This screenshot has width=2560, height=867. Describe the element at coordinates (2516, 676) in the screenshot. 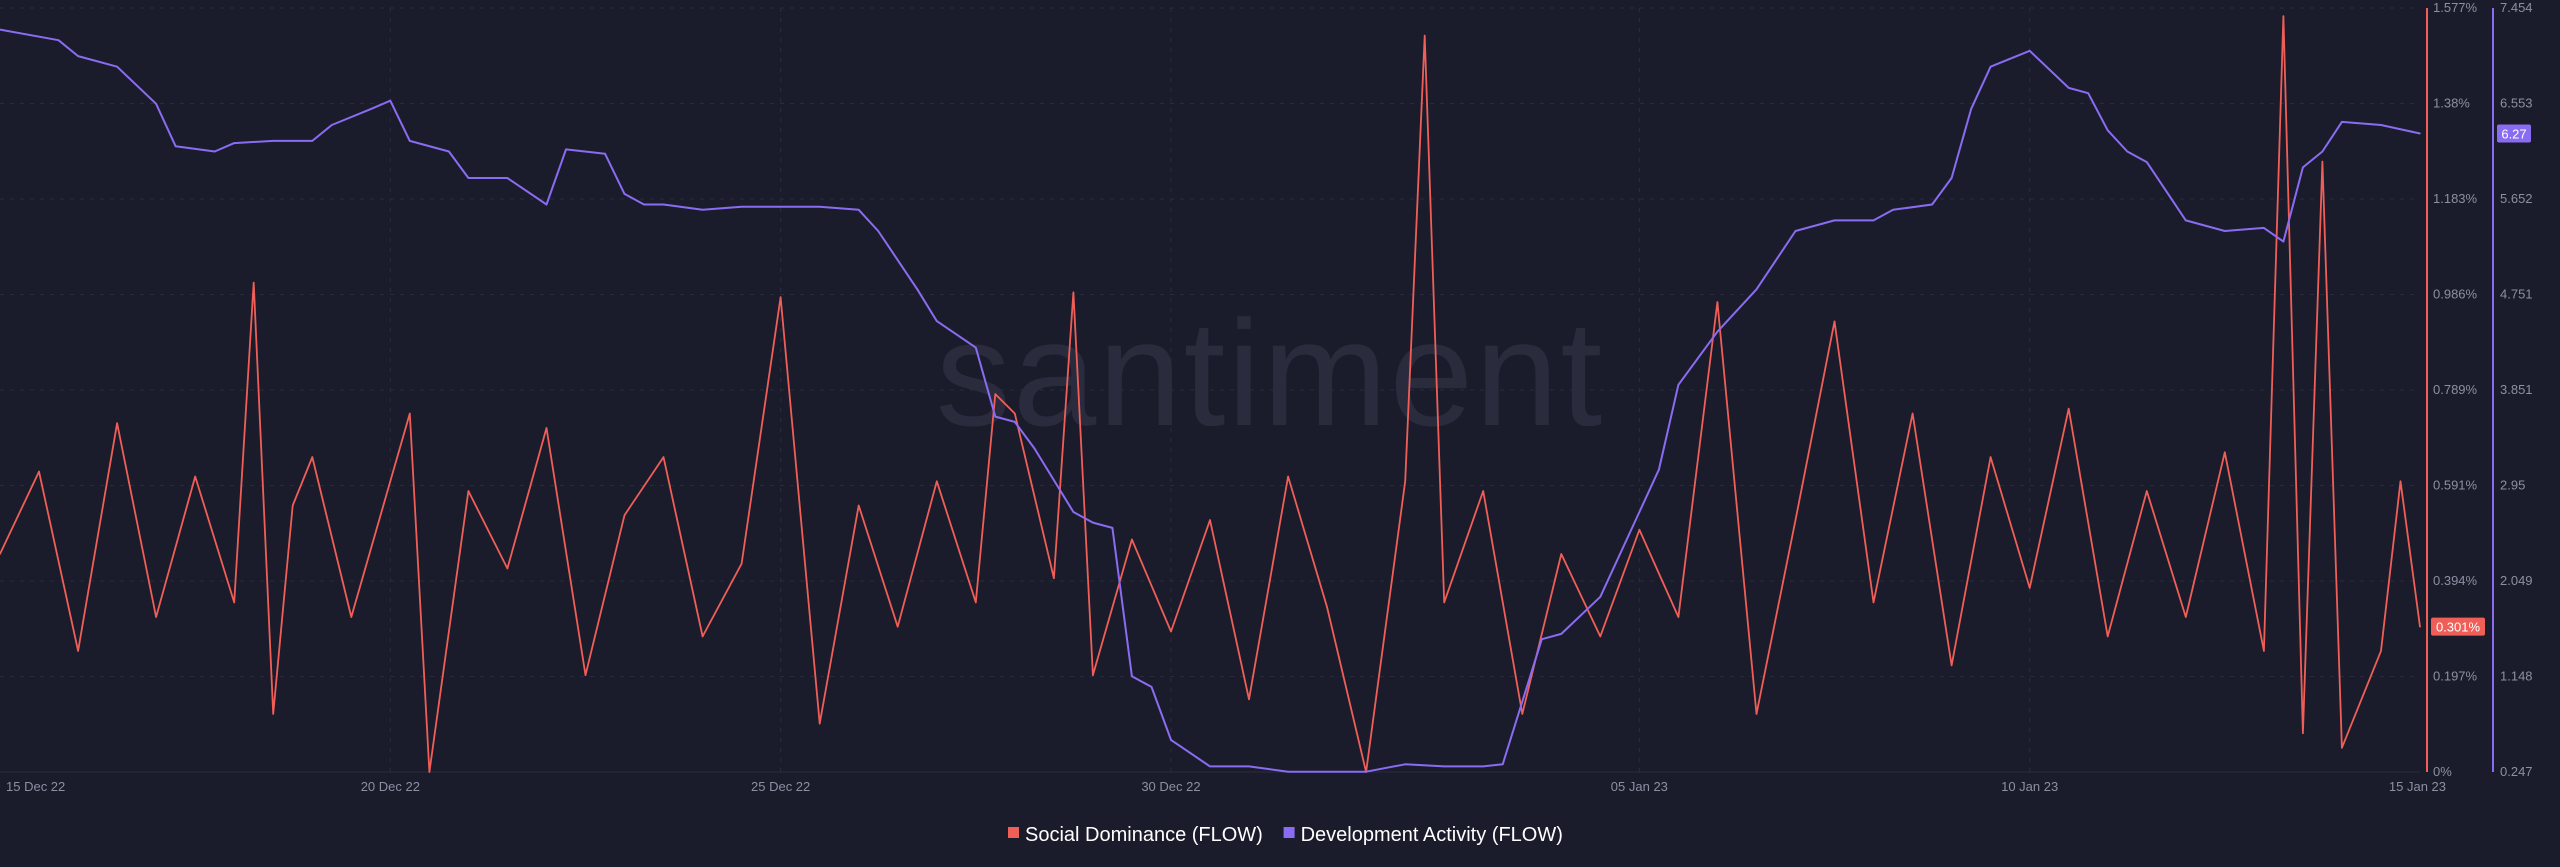

I see `y-tick-label-right: 1.148` at that location.